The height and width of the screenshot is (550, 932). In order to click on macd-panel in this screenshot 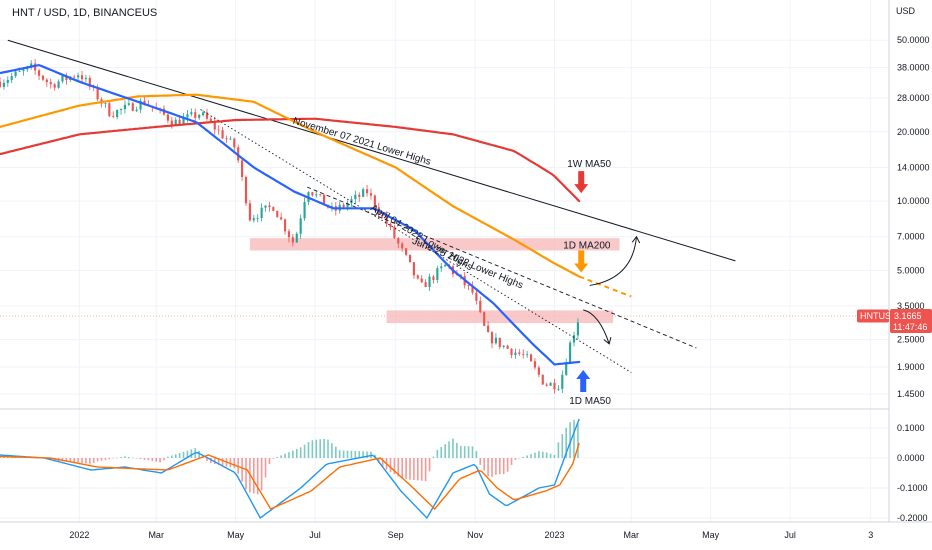, I will do `click(290, 469)`.